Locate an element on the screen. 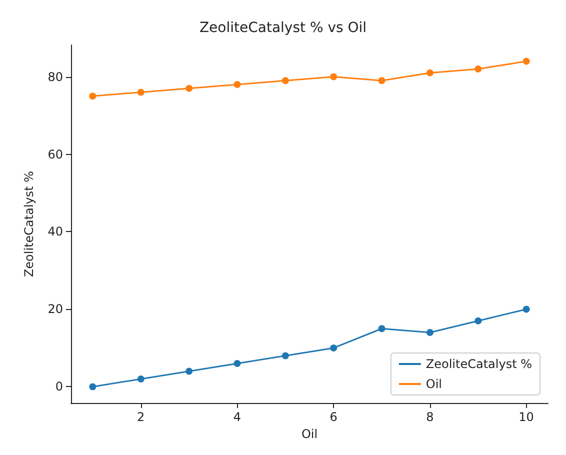 The image size is (566, 455). x-axis-title: Oil is located at coordinates (309, 433).